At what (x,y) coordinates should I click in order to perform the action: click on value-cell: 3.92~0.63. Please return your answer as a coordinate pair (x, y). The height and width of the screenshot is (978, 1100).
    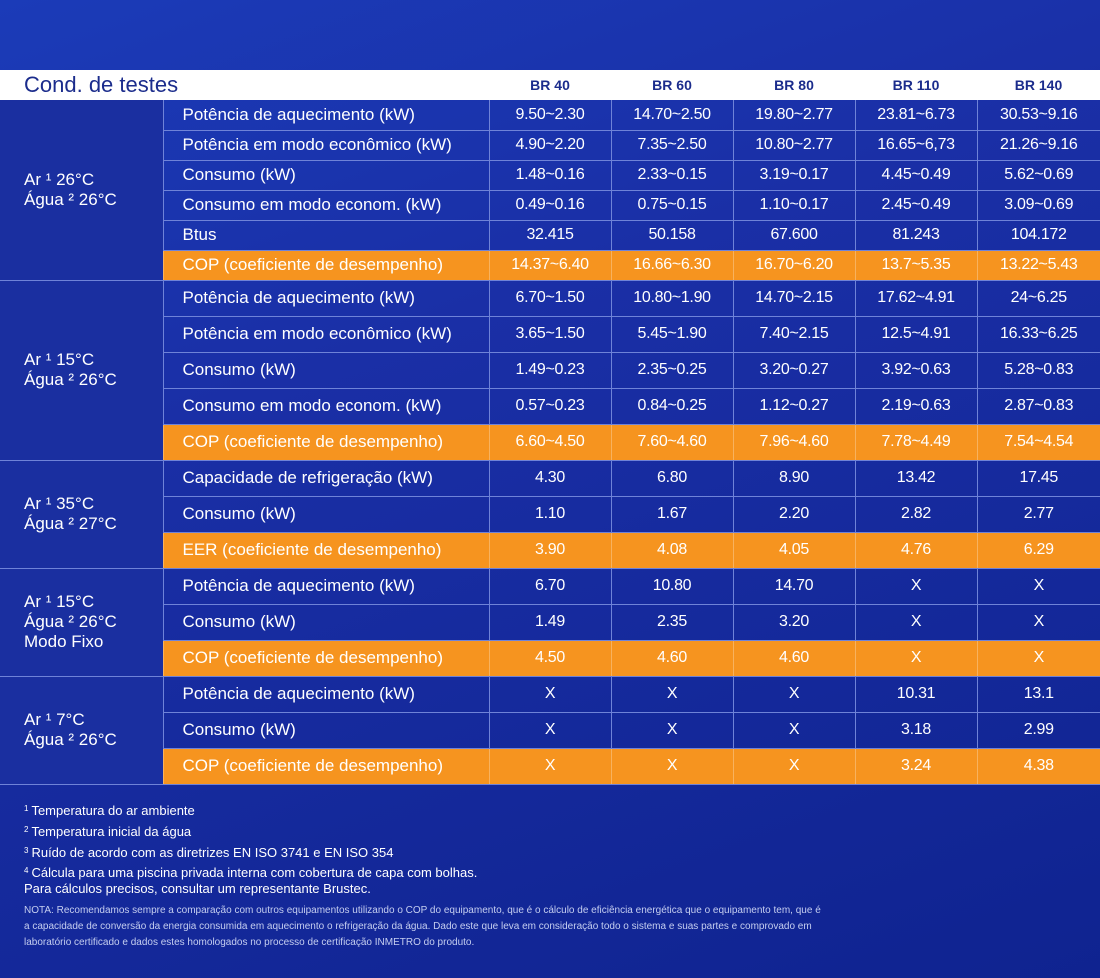
    Looking at the image, I should click on (916, 370).